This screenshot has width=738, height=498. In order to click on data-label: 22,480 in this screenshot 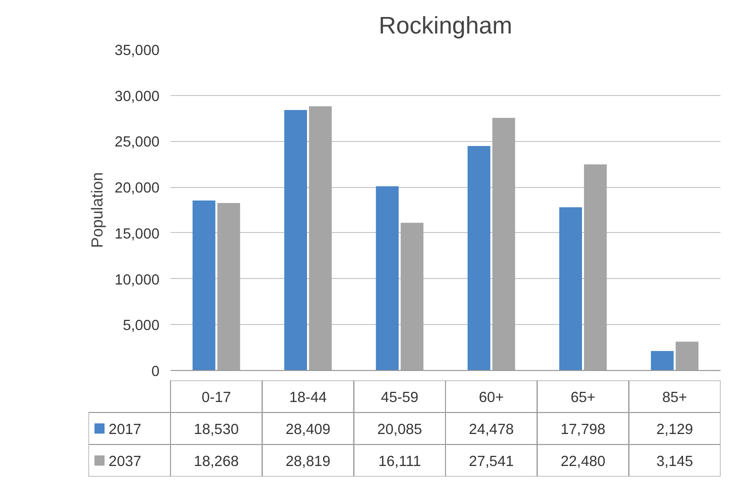, I will do `click(583, 462)`.